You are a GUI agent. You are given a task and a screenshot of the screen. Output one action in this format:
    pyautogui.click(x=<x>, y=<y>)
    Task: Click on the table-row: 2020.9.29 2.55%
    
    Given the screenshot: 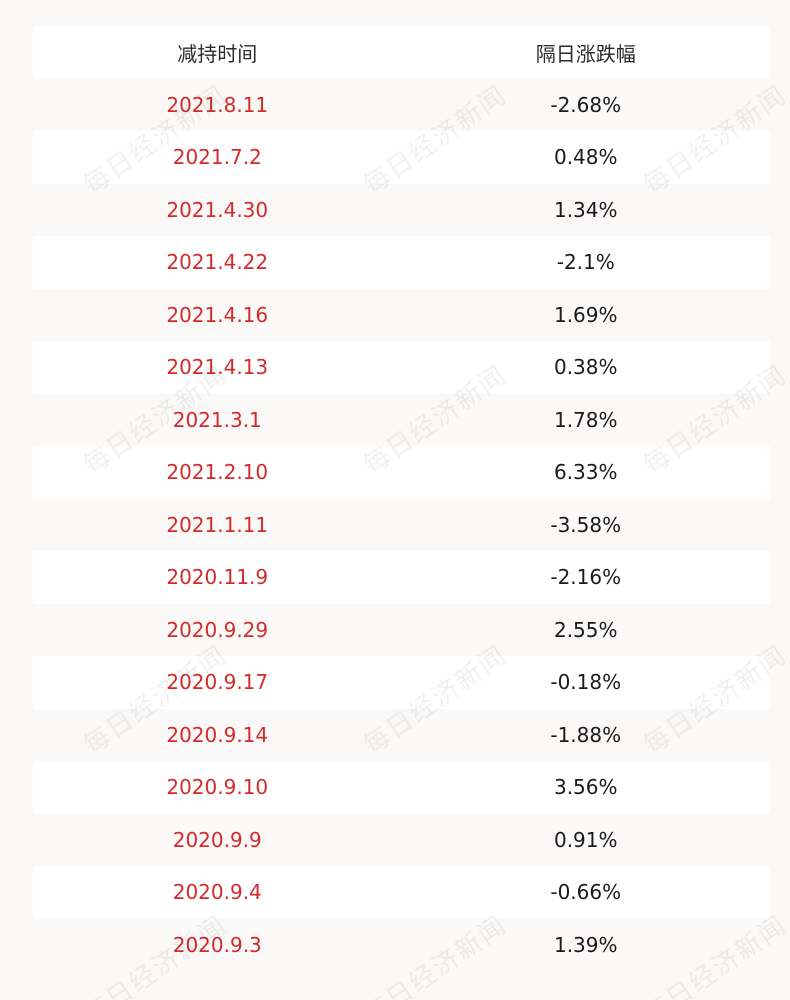 What is the action you would take?
    pyautogui.click(x=401, y=629)
    